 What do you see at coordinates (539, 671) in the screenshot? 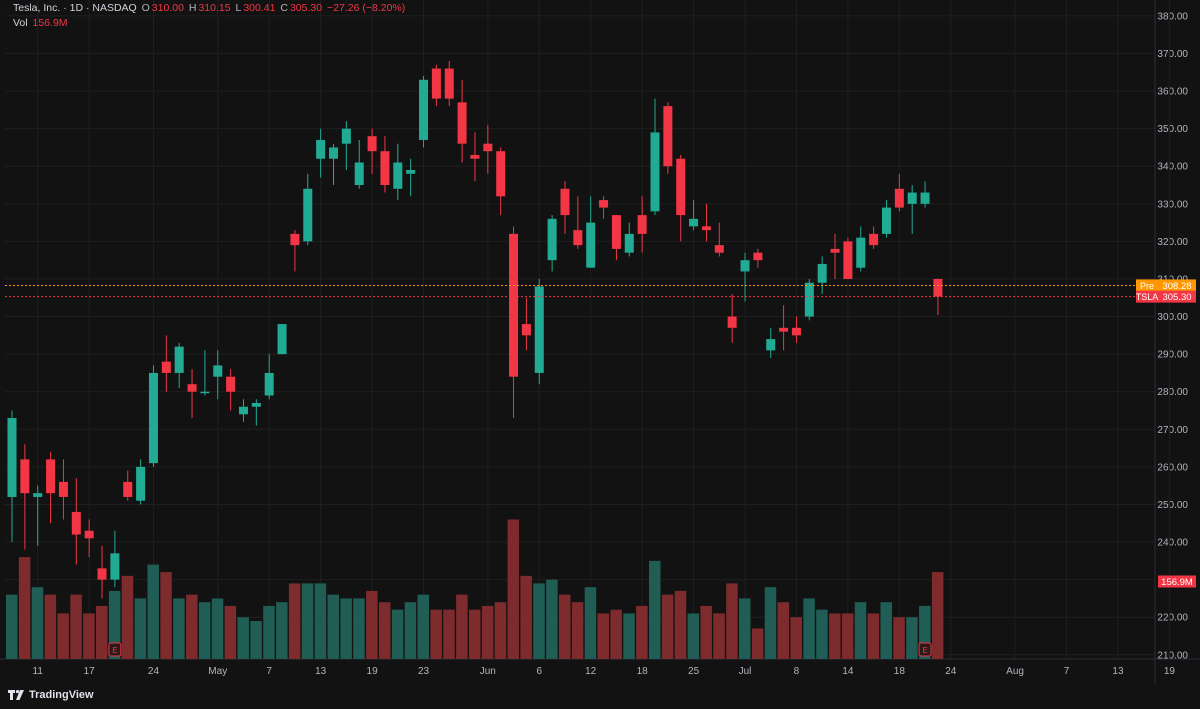
I see `x-tick-label: 6` at bounding box center [539, 671].